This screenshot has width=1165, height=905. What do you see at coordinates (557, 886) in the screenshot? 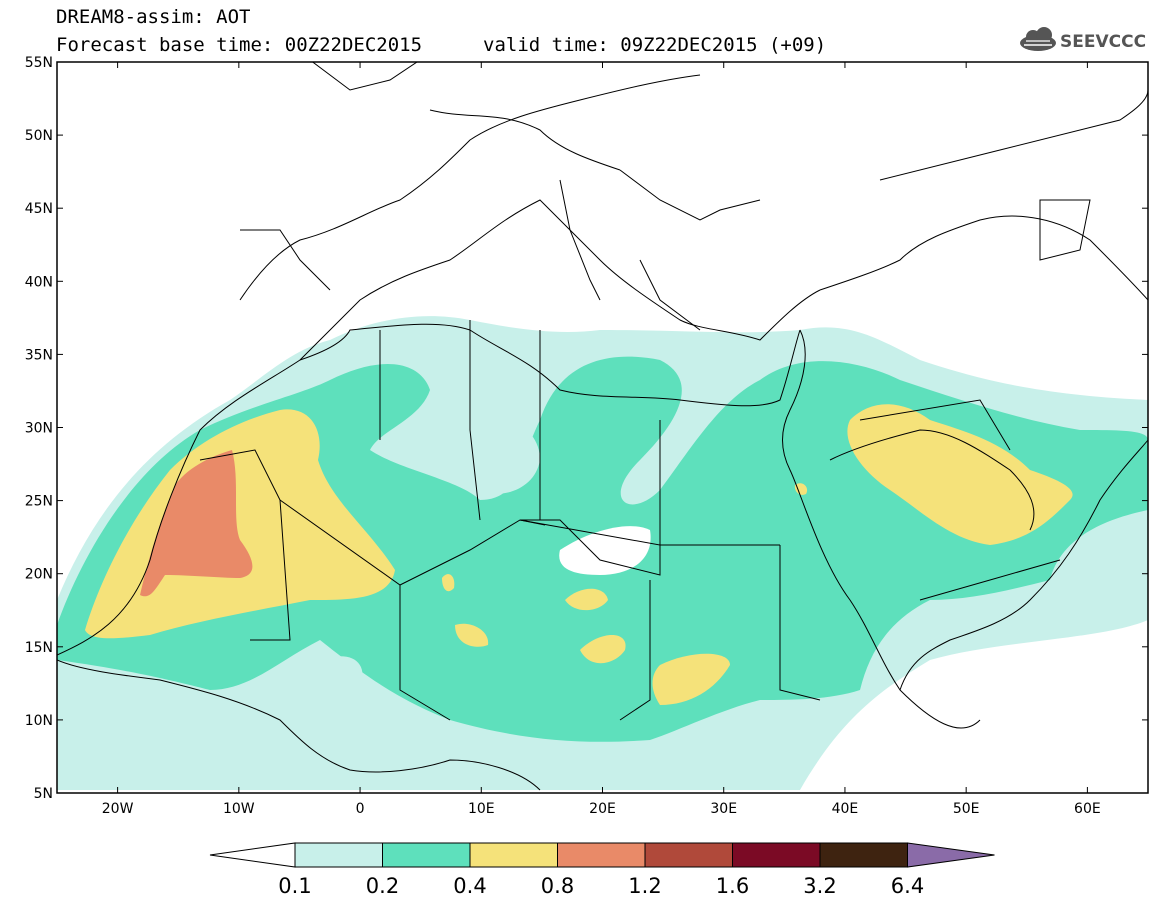
I see `colorbar-label: 0.8` at bounding box center [557, 886].